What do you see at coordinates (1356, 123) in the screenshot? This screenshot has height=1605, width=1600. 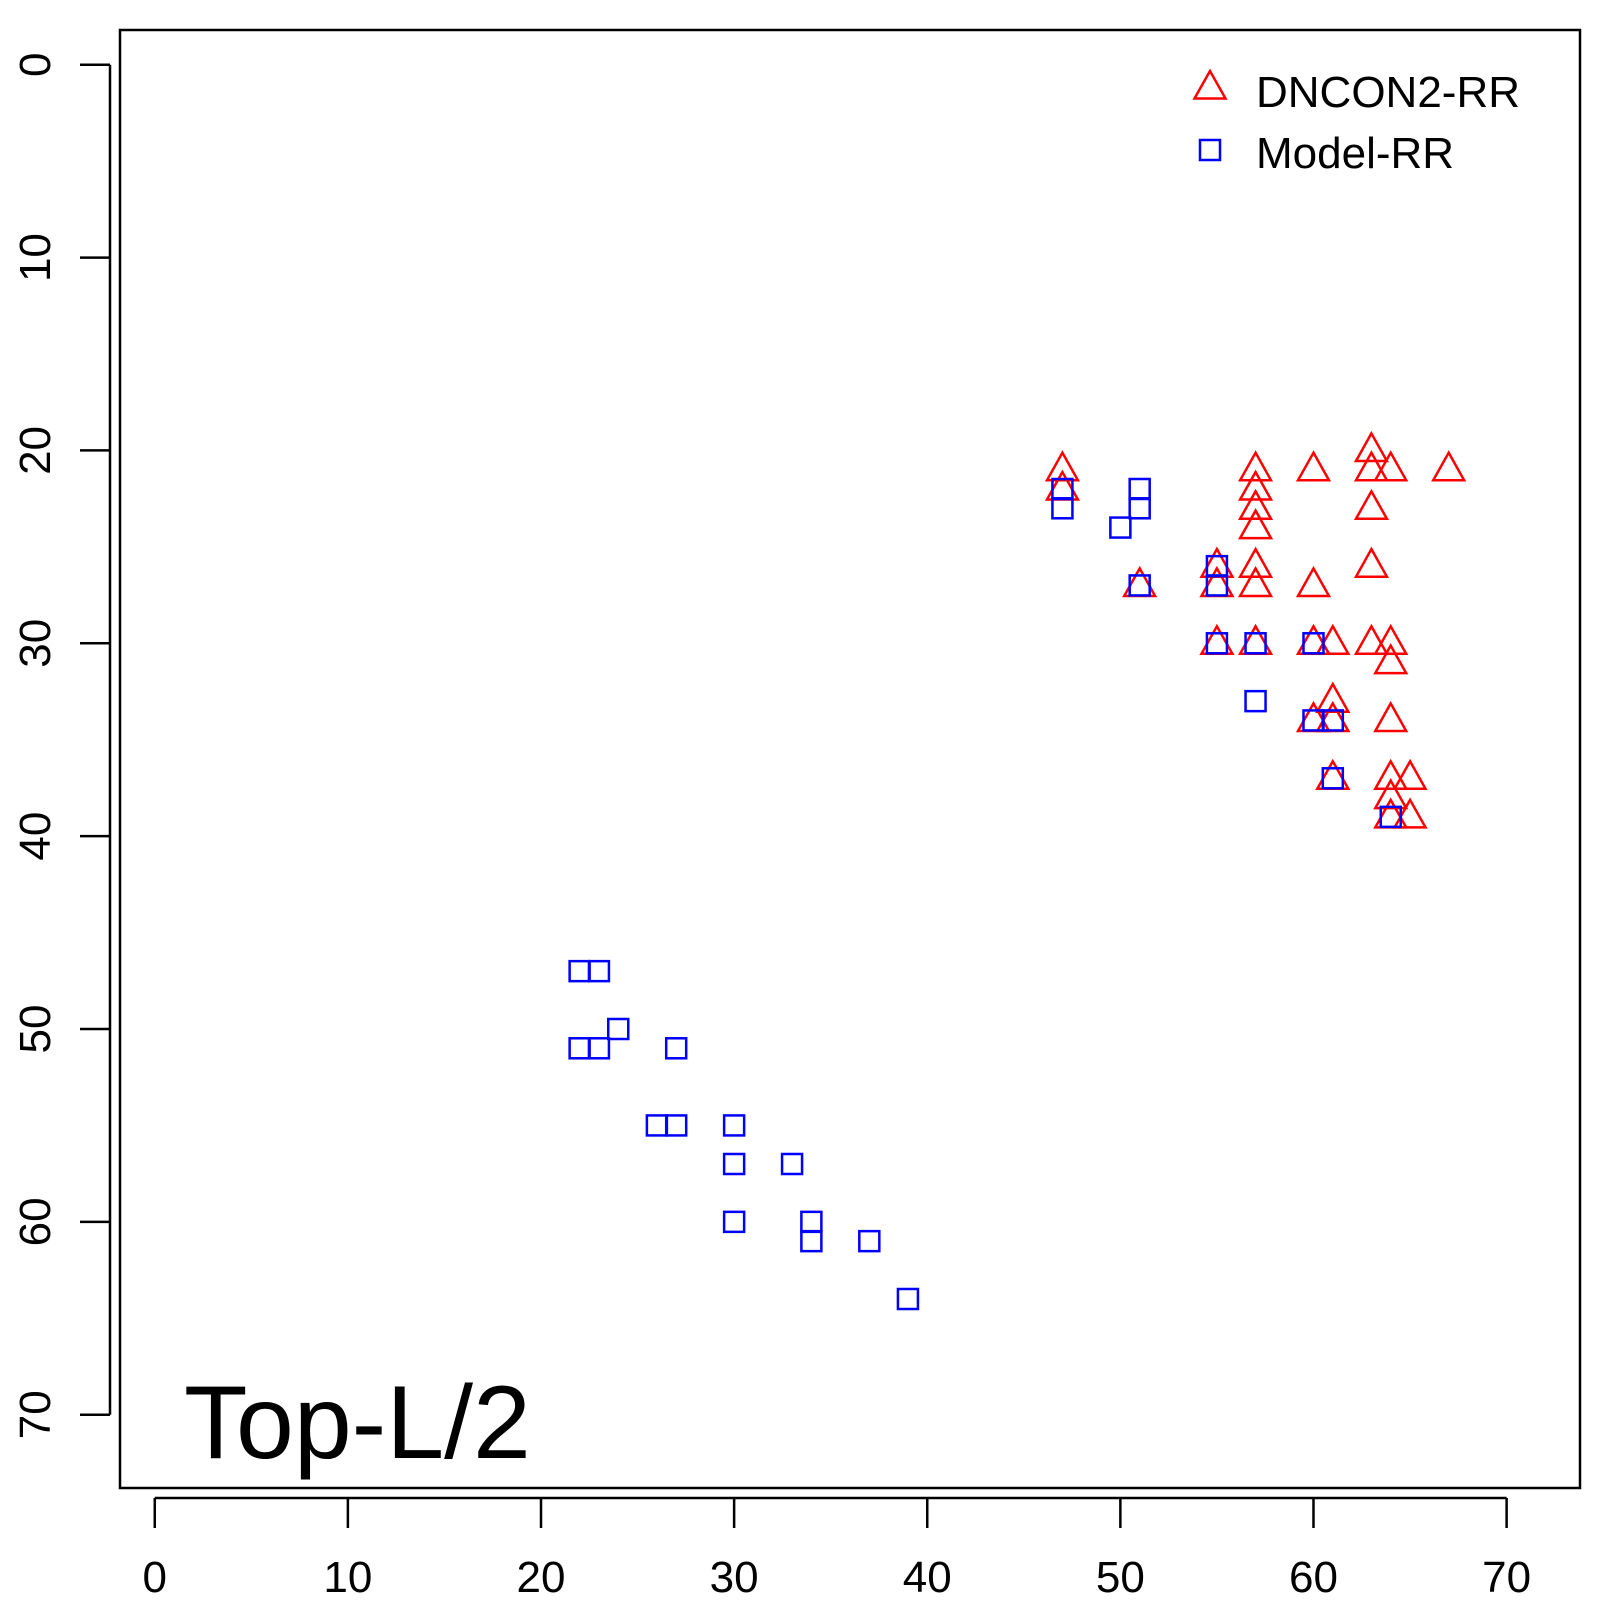 I see `legend: DNCON2-RR Model-RR` at bounding box center [1356, 123].